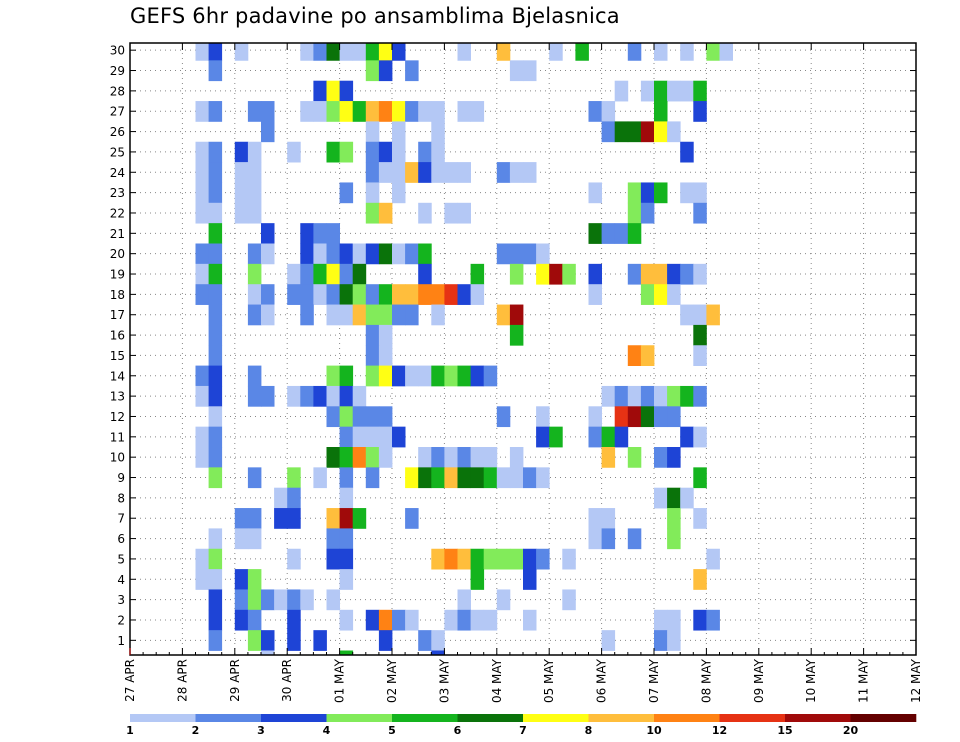 Image resolution: width=960 pixels, height=742 pixels. I want to click on y-tick-label: 1, so click(121, 641).